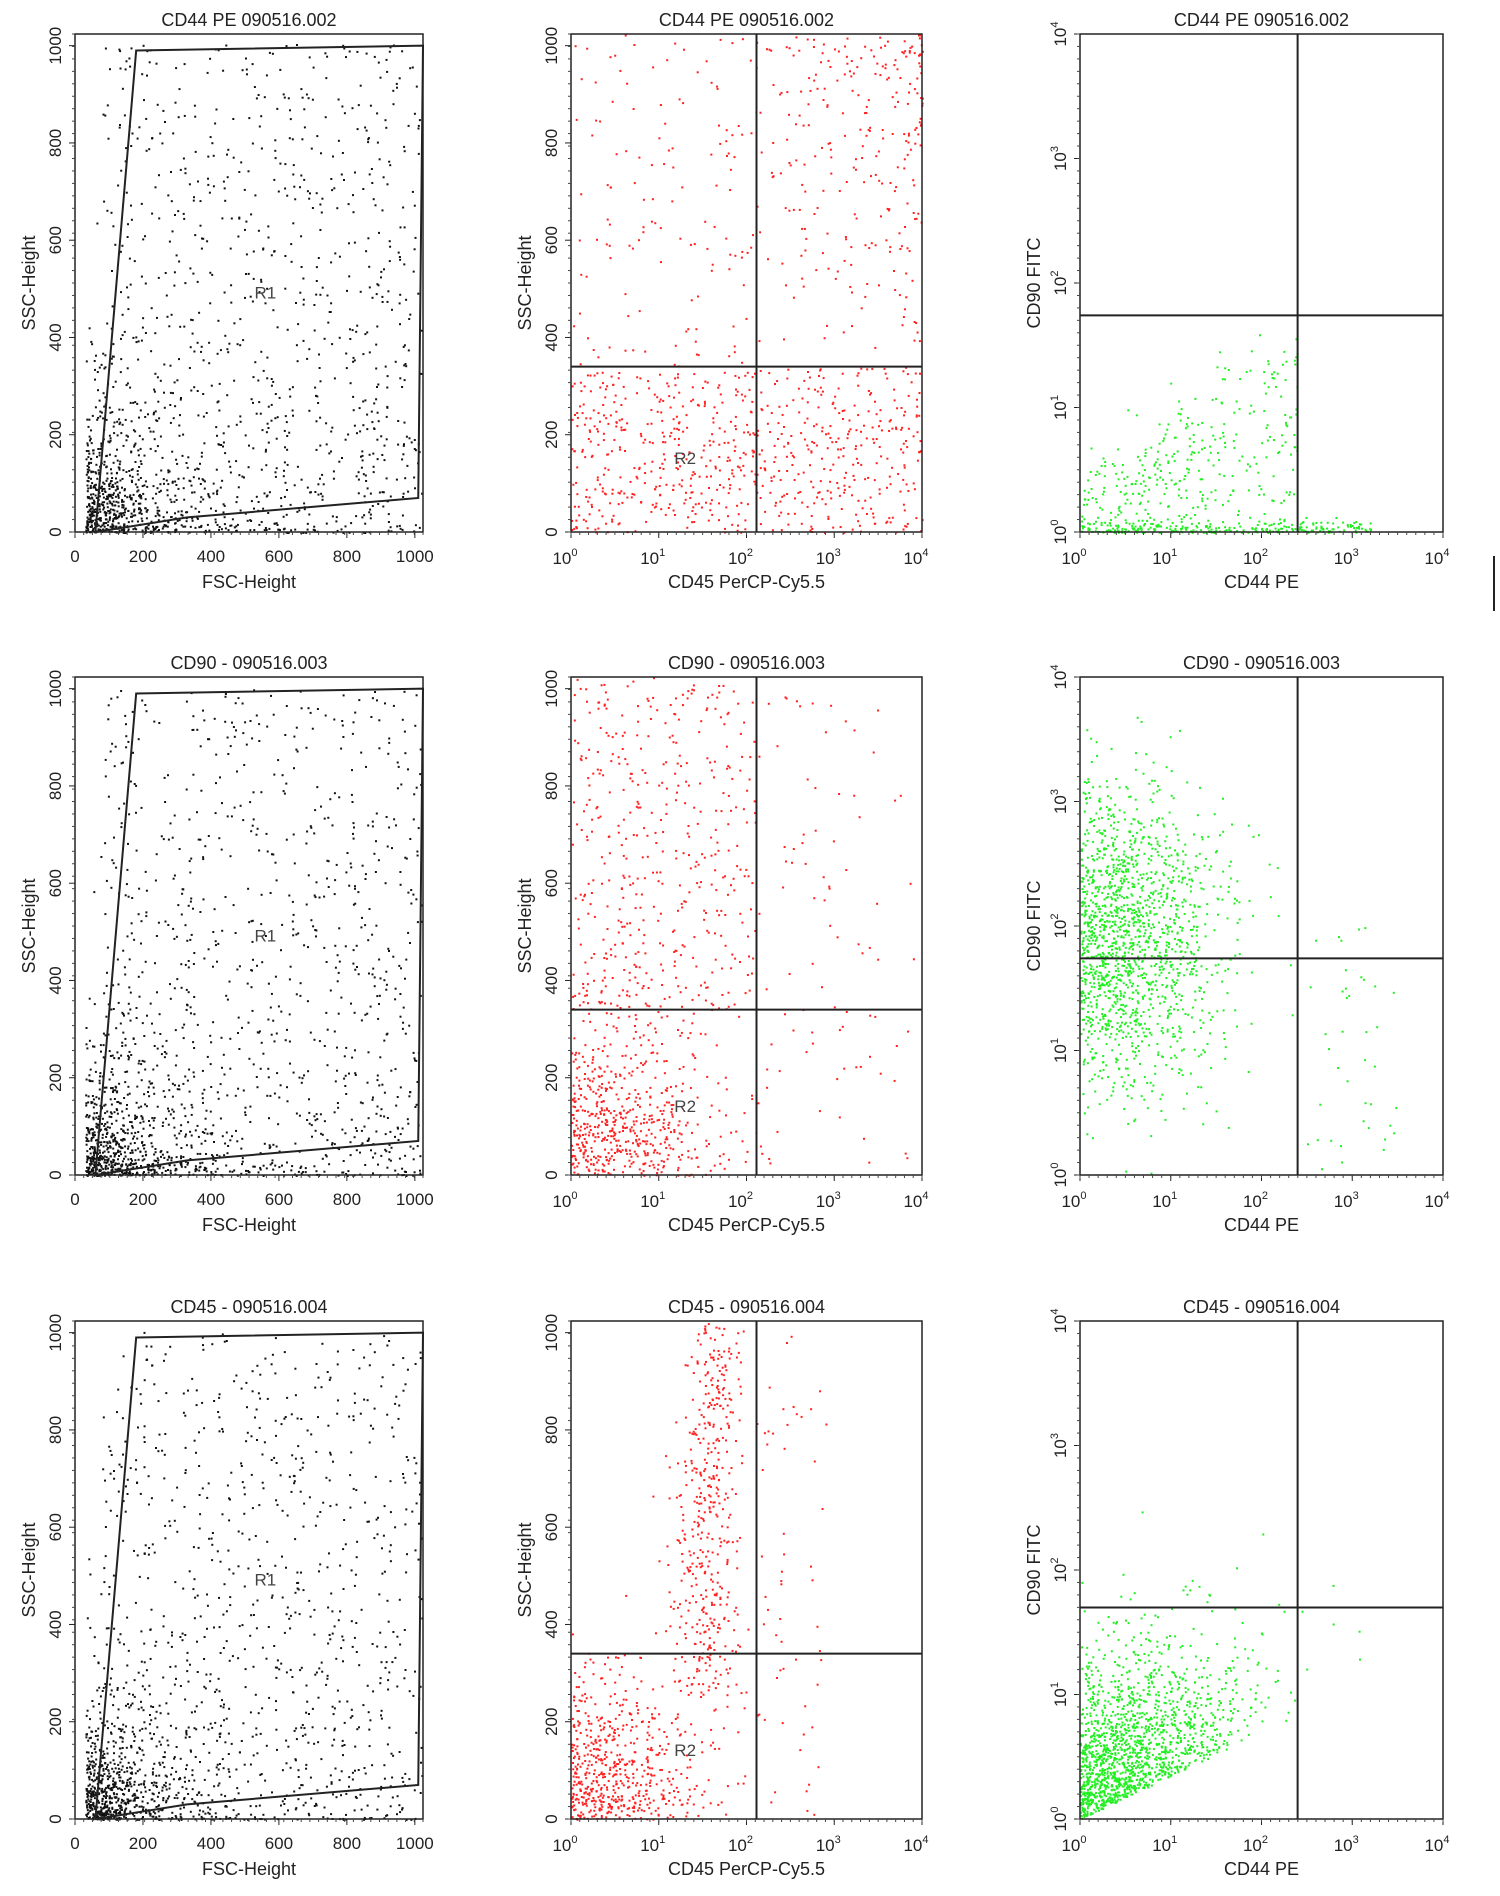 Image resolution: width=1500 pixels, height=1896 pixels. Describe the element at coordinates (1436, 557) in the screenshot. I see `x-tick-label: 104` at that location.